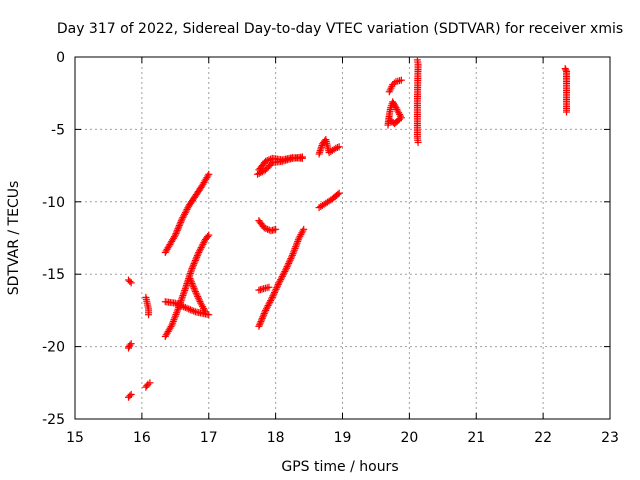 Image resolution: width=640 pixels, height=480 pixels. Describe the element at coordinates (53, 348) in the screenshot. I see `y-tick-label: -20` at that location.